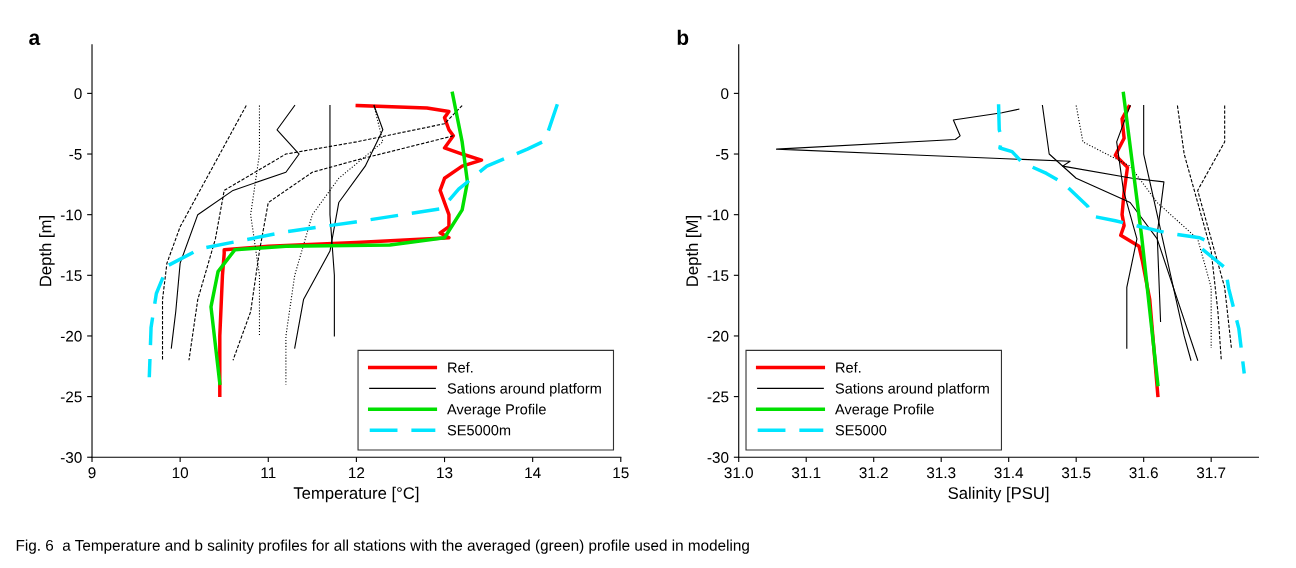  What do you see at coordinates (92, 473) in the screenshot?
I see `x-tick-label: 9` at bounding box center [92, 473].